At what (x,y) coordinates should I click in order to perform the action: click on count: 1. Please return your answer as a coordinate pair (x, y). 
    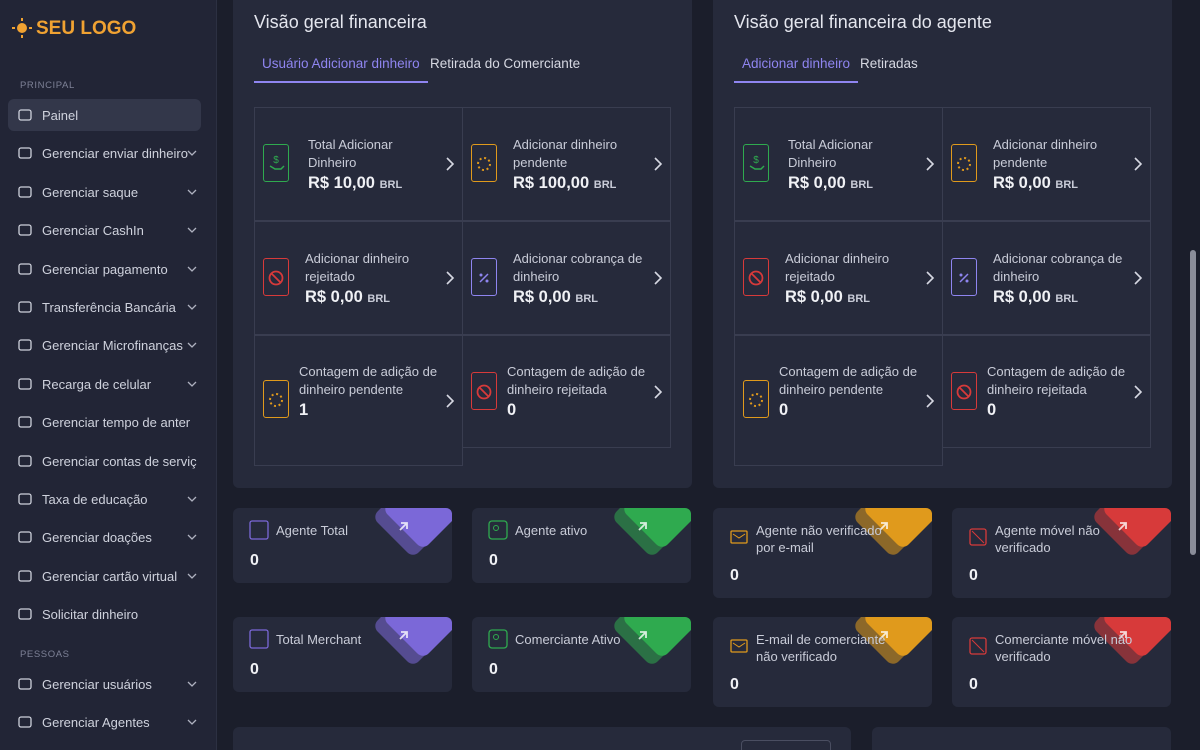
    Looking at the image, I should click on (304, 410).